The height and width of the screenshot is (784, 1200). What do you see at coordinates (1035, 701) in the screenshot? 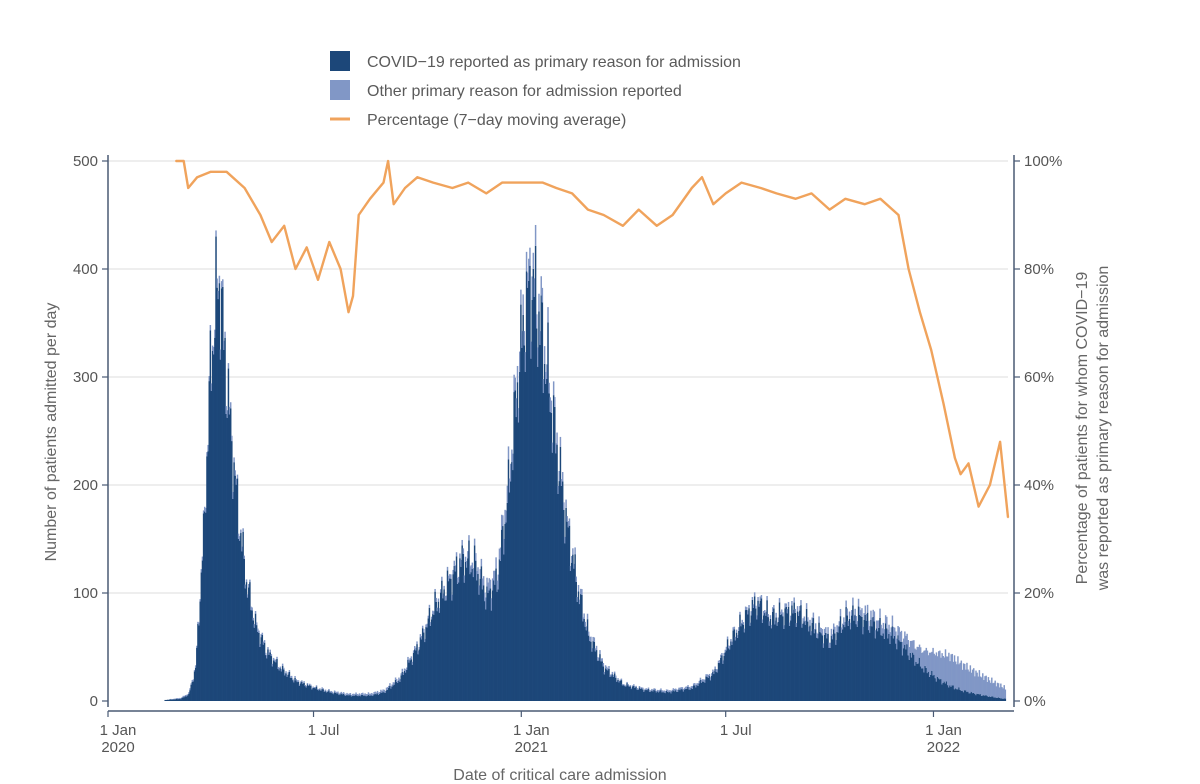
I see `y-right-tick-label: 0%` at bounding box center [1035, 701].